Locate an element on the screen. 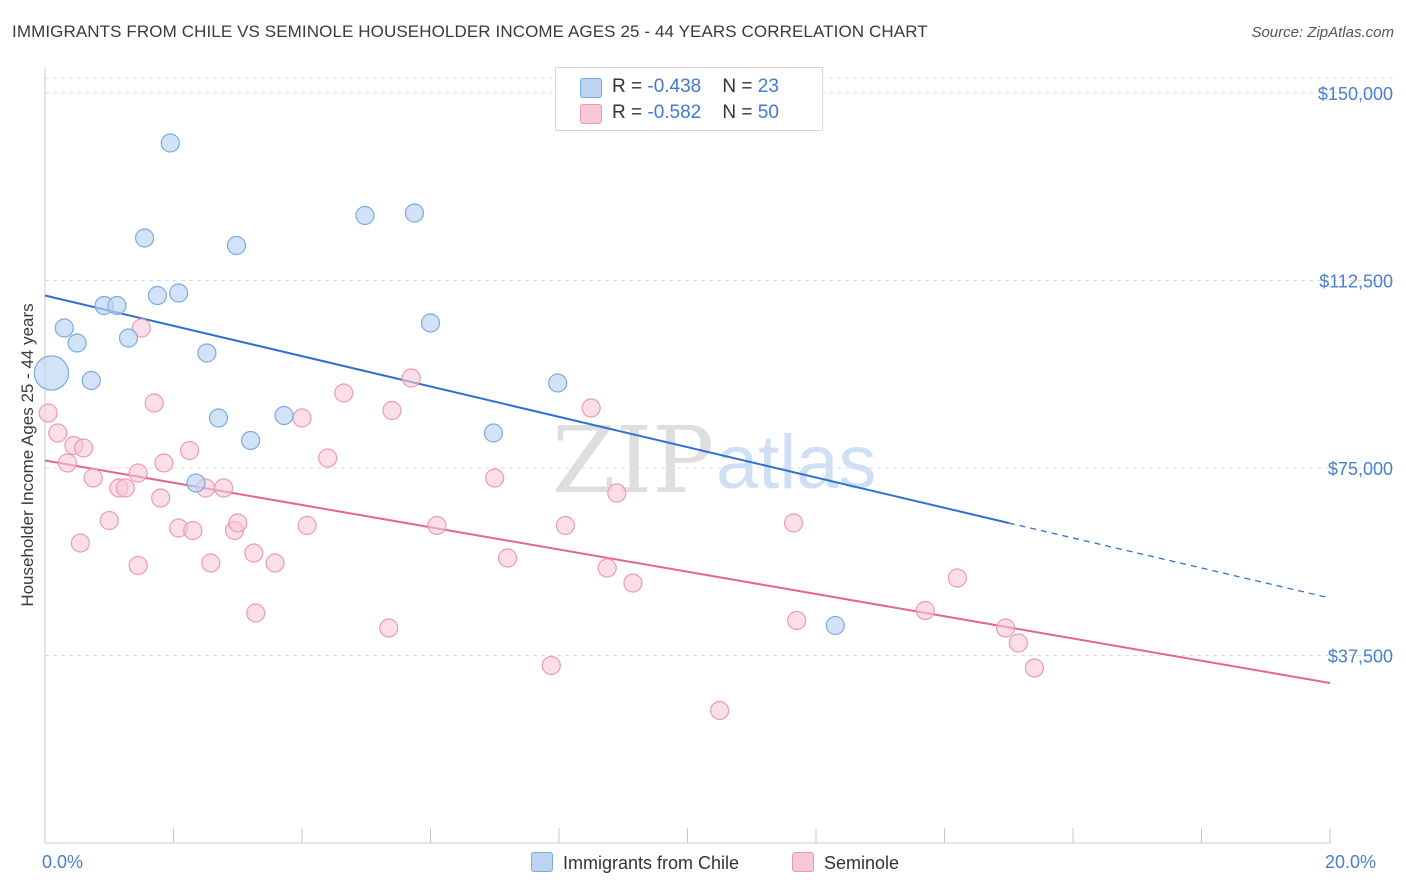 The height and width of the screenshot is (892, 1406). watermark-zip: ZIP is located at coordinates (633, 460).